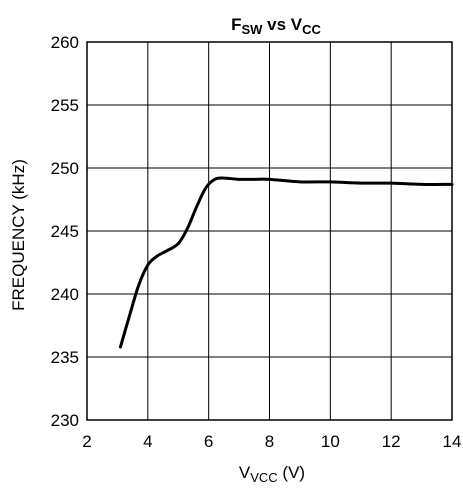 The image size is (463, 491). Describe the element at coordinates (65, 420) in the screenshot. I see `y-tick-label-230: 230` at that location.